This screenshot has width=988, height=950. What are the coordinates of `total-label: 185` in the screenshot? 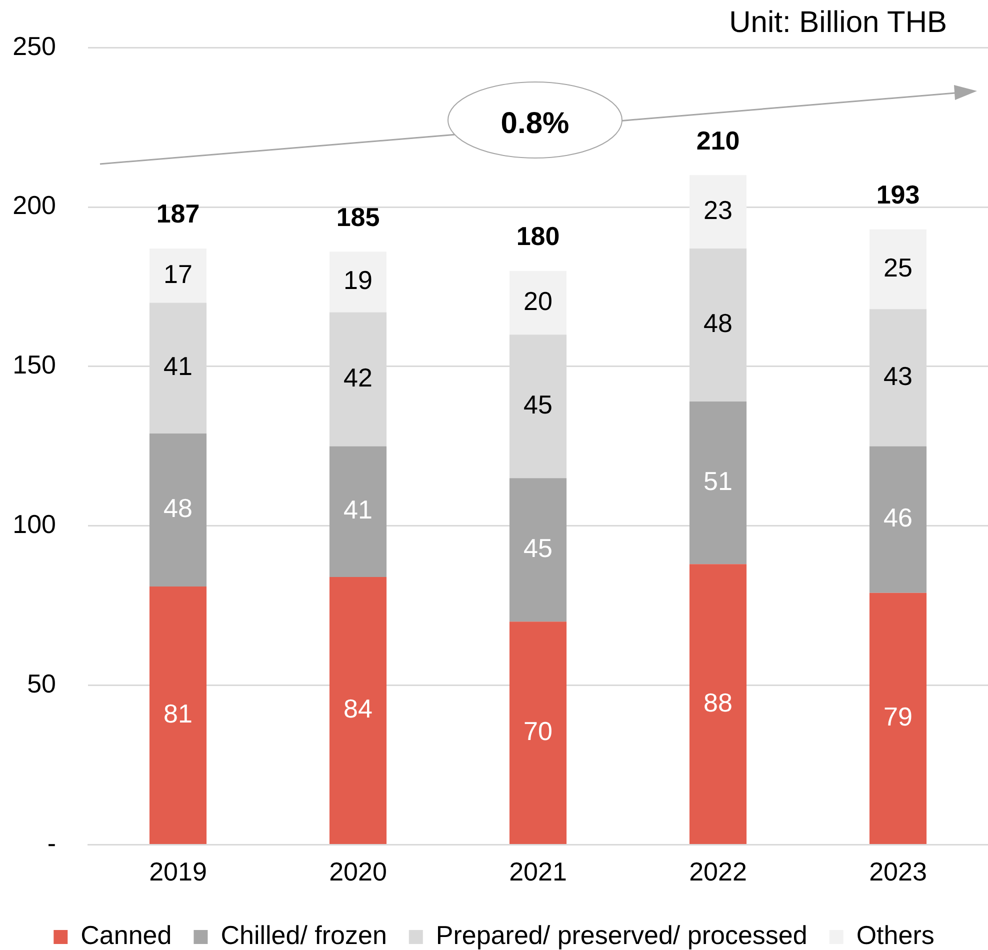 It's located at (358, 217).